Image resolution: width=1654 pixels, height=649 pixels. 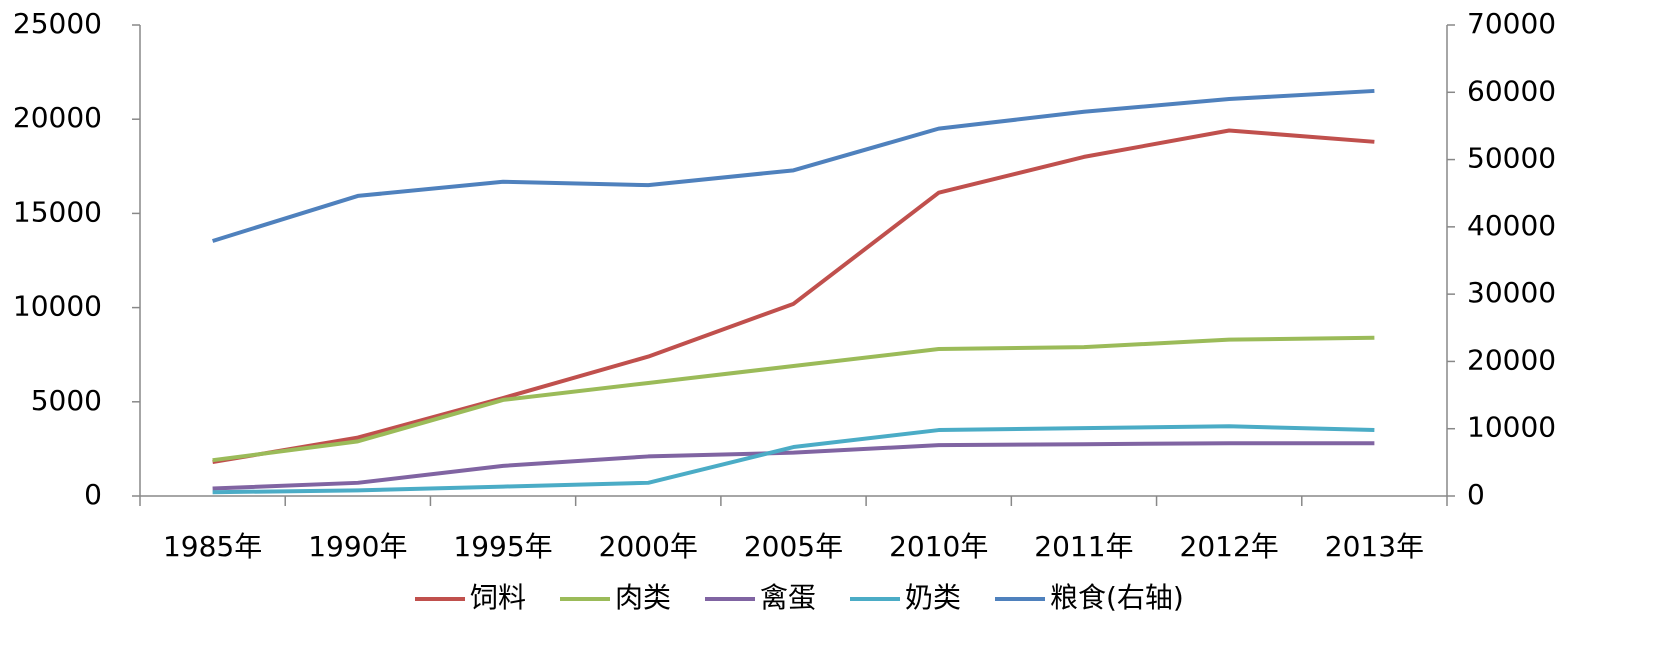 What do you see at coordinates (1511, 90) in the screenshot?
I see `y2-tick-label: 60000` at bounding box center [1511, 90].